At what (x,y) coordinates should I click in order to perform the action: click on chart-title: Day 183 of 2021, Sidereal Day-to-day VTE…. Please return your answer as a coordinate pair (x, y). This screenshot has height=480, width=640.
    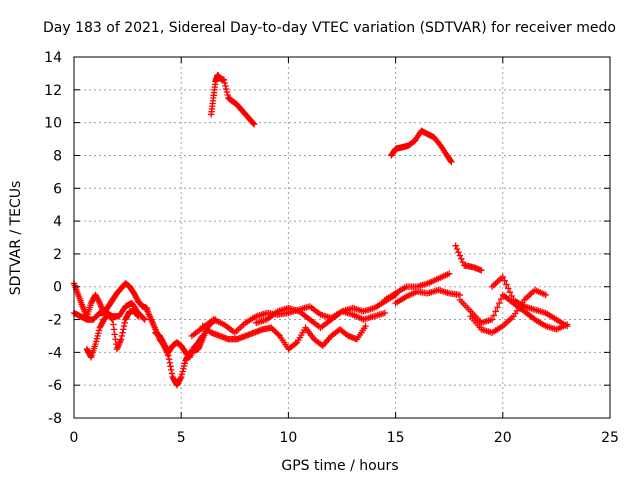
    Looking at the image, I should click on (329, 28).